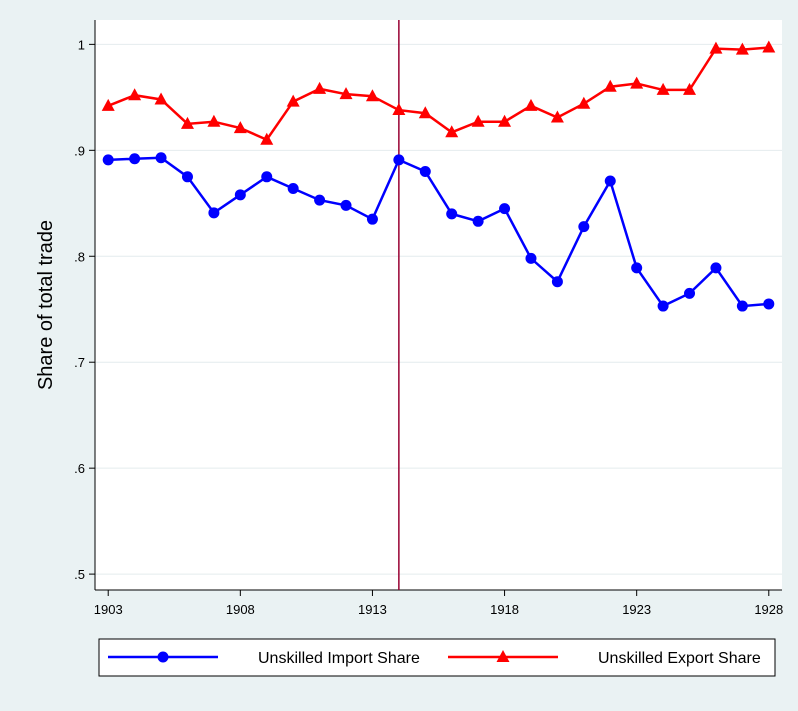 Image resolution: width=798 pixels, height=711 pixels. I want to click on legend-label: Unskilled Import Share, so click(339, 658).